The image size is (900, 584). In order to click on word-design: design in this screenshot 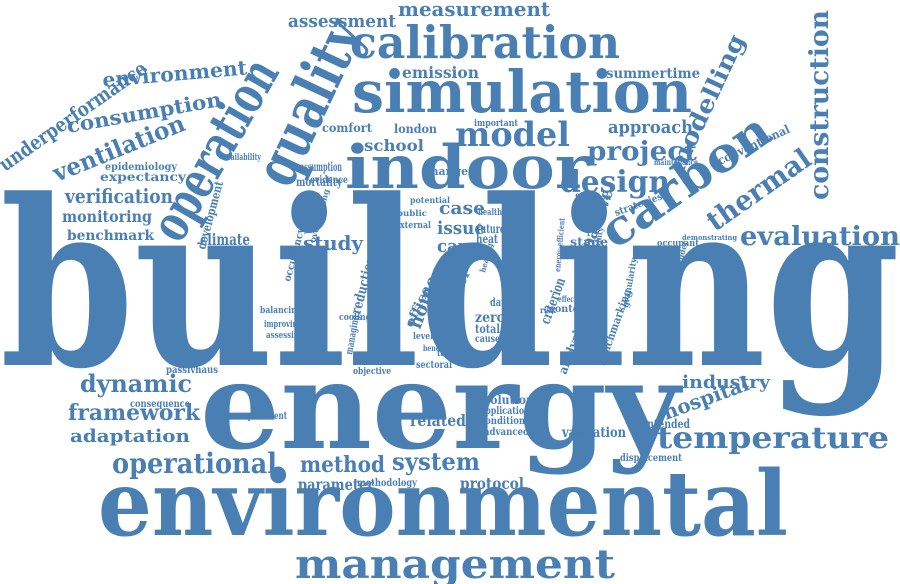, I will do `click(615, 182)`.